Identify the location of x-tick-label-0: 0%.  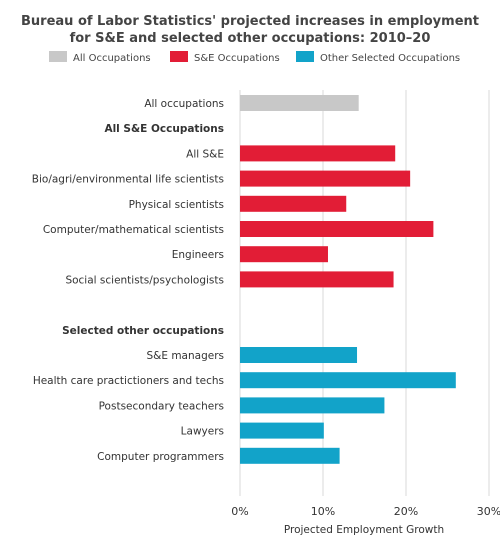
(239, 511).